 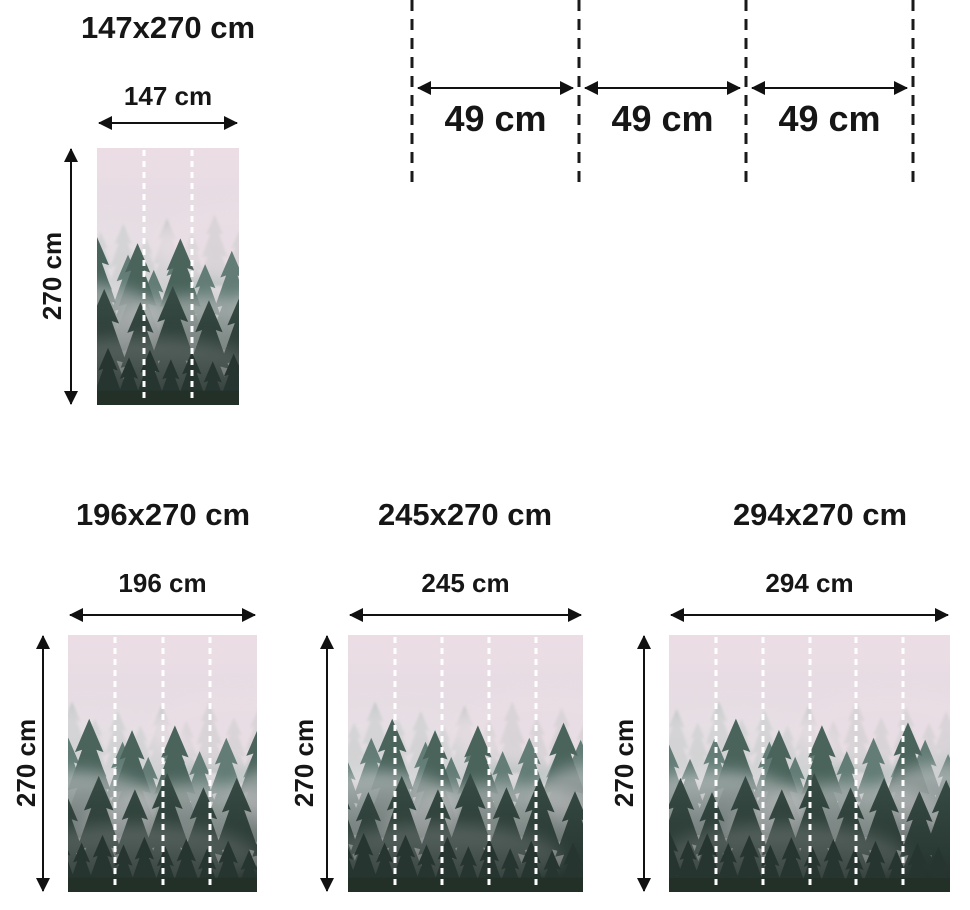 What do you see at coordinates (809, 583) in the screenshot?
I see `width-dimension-label: 294 cm` at bounding box center [809, 583].